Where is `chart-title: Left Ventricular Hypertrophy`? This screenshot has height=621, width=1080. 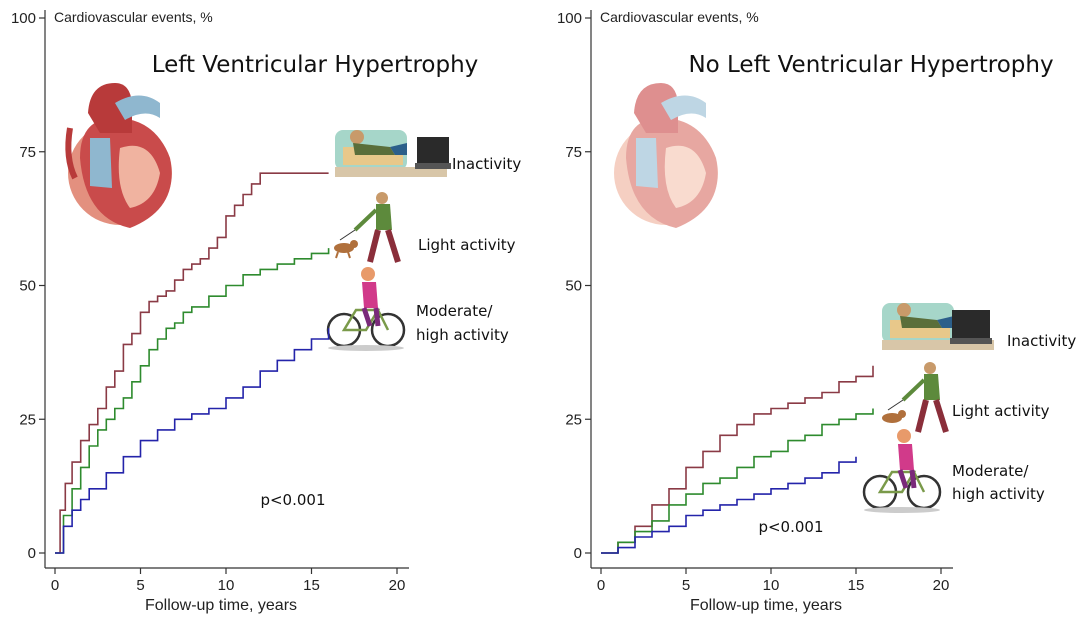
chart-title: Left Ventricular Hypertrophy is located at coordinates (315, 65).